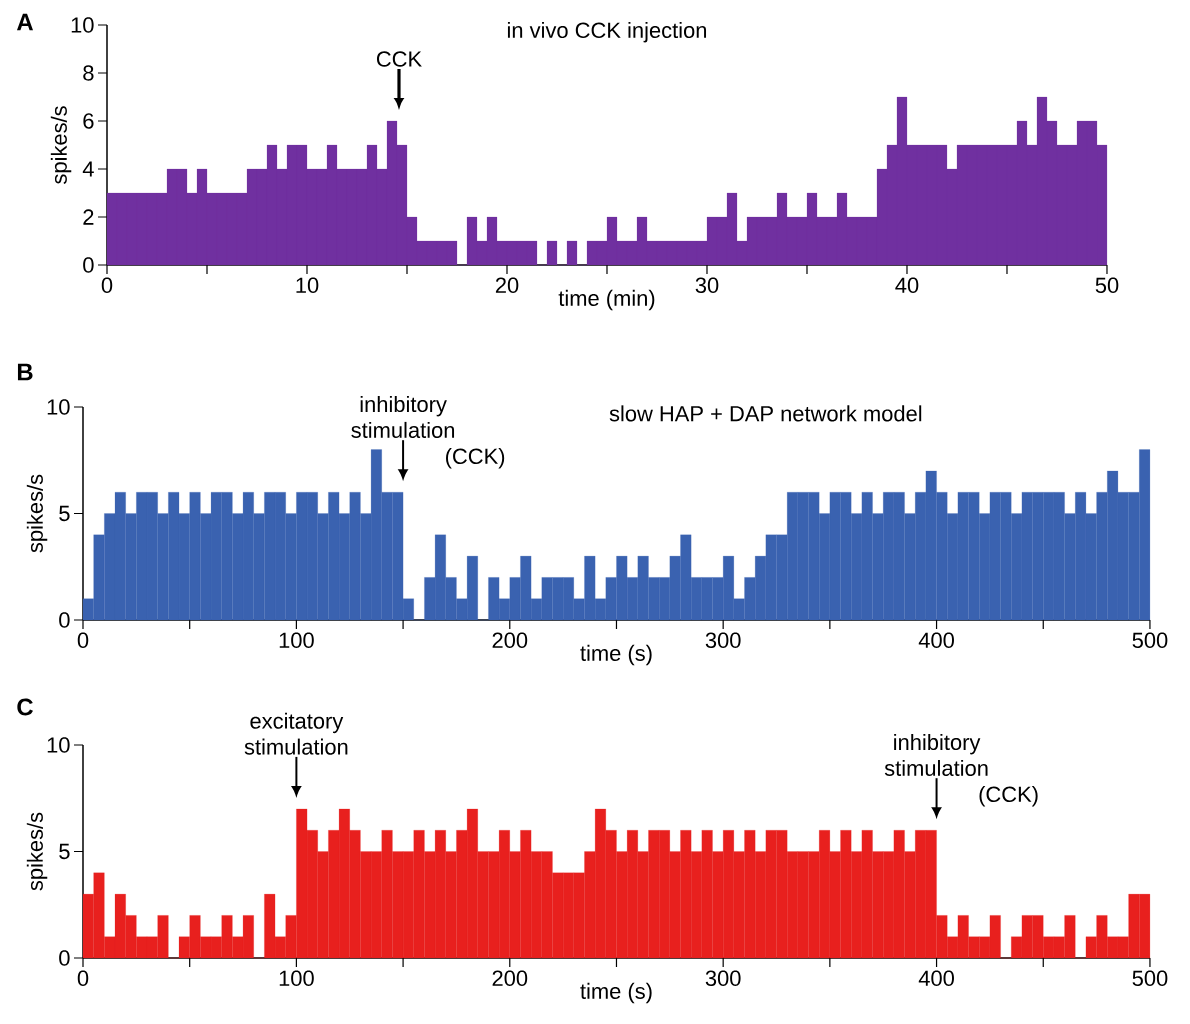  I want to click on annotation: excitatory stimulation, so click(296, 733).